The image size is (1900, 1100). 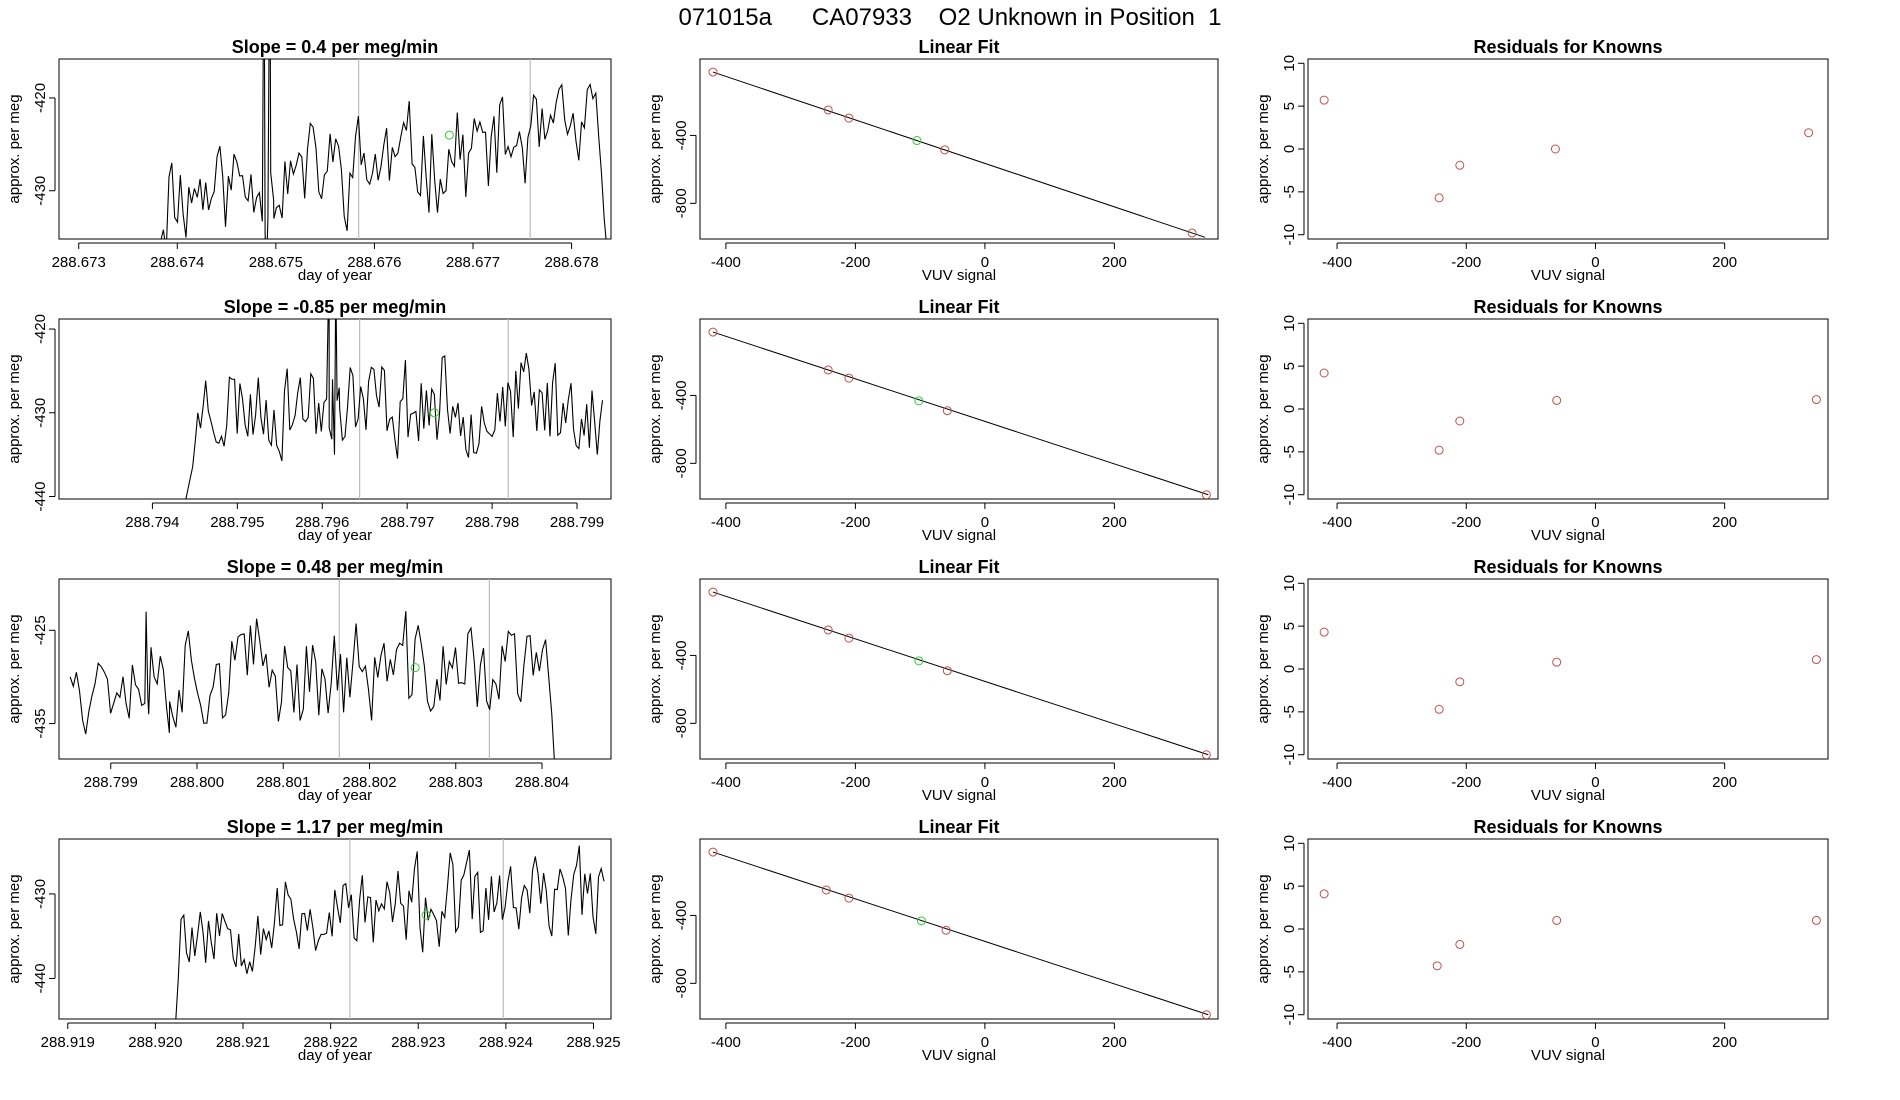 What do you see at coordinates (418, 1042) in the screenshot?
I see `x-tick-label: 288.923` at bounding box center [418, 1042].